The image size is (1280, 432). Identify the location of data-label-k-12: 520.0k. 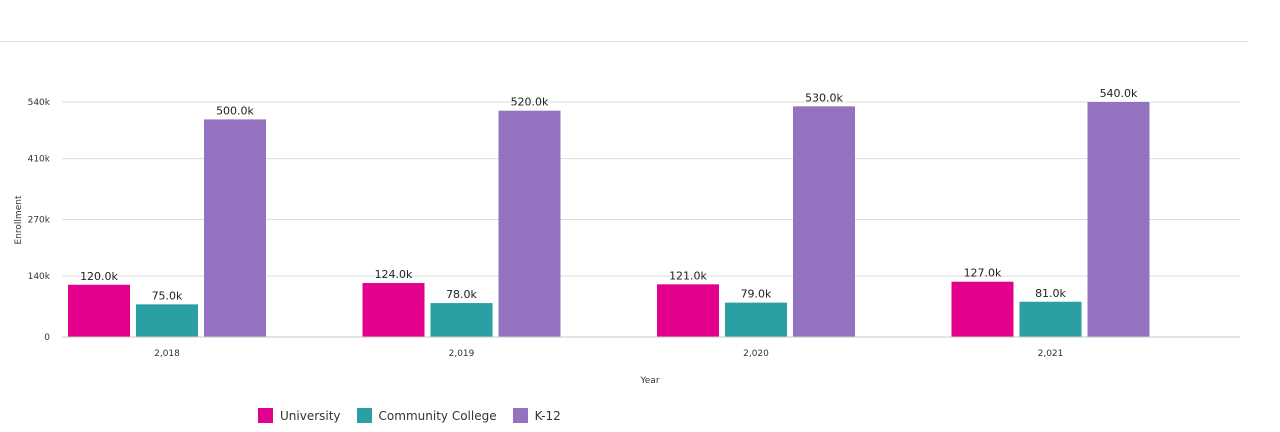
(530, 102).